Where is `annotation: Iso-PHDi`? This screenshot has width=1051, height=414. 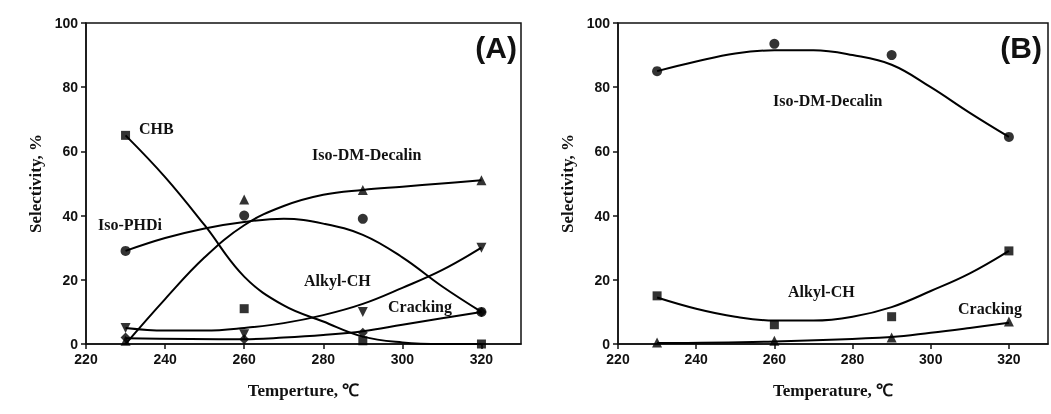 annotation: Iso-PHDi is located at coordinates (130, 224).